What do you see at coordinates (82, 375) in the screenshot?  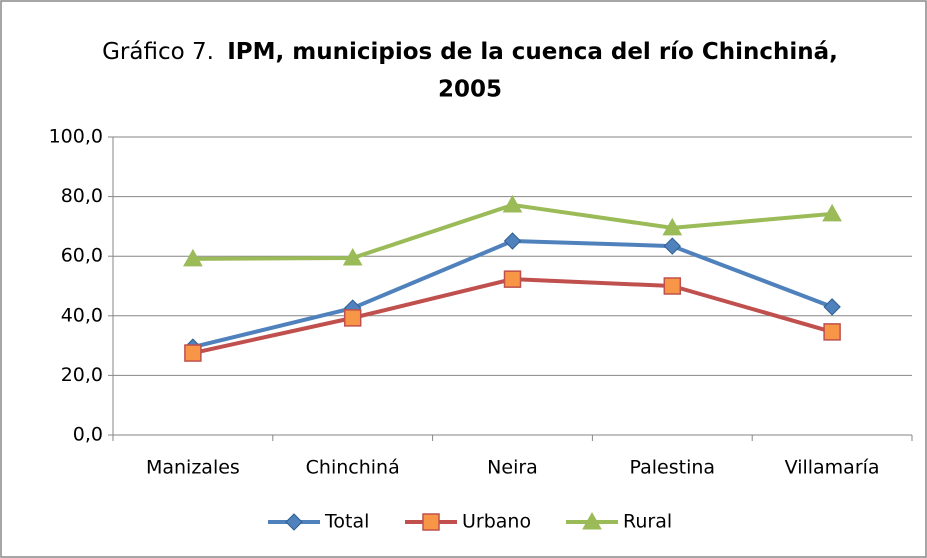 I see `y-tick-label: 20,0` at bounding box center [82, 375].